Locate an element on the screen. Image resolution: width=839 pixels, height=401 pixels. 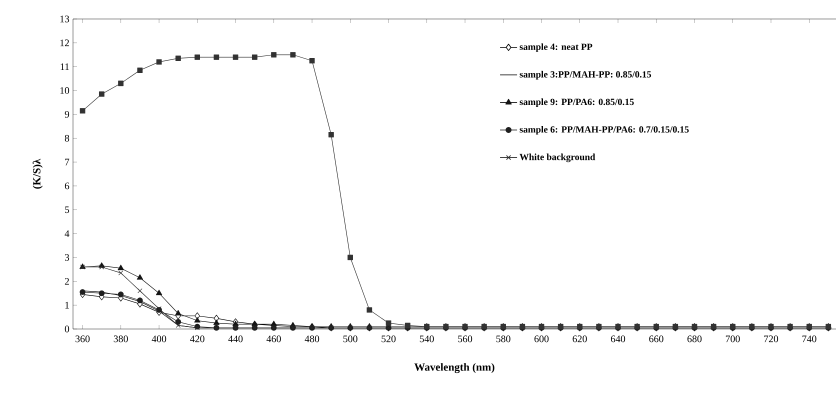
x-tick-label: 740 is located at coordinates (809, 339).